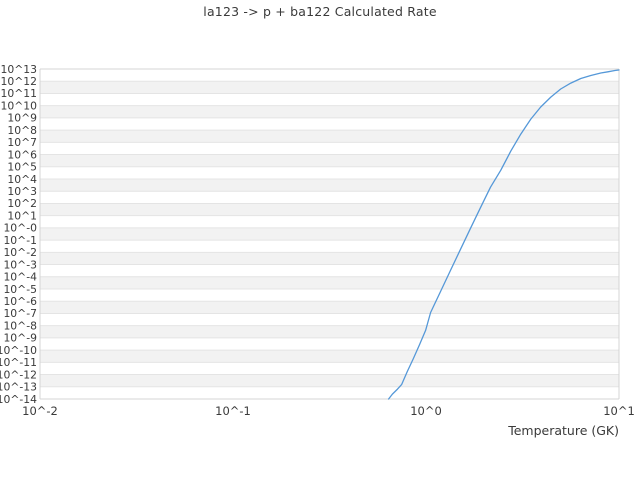  I want to click on x-tick-label: 10^-1, so click(233, 411).